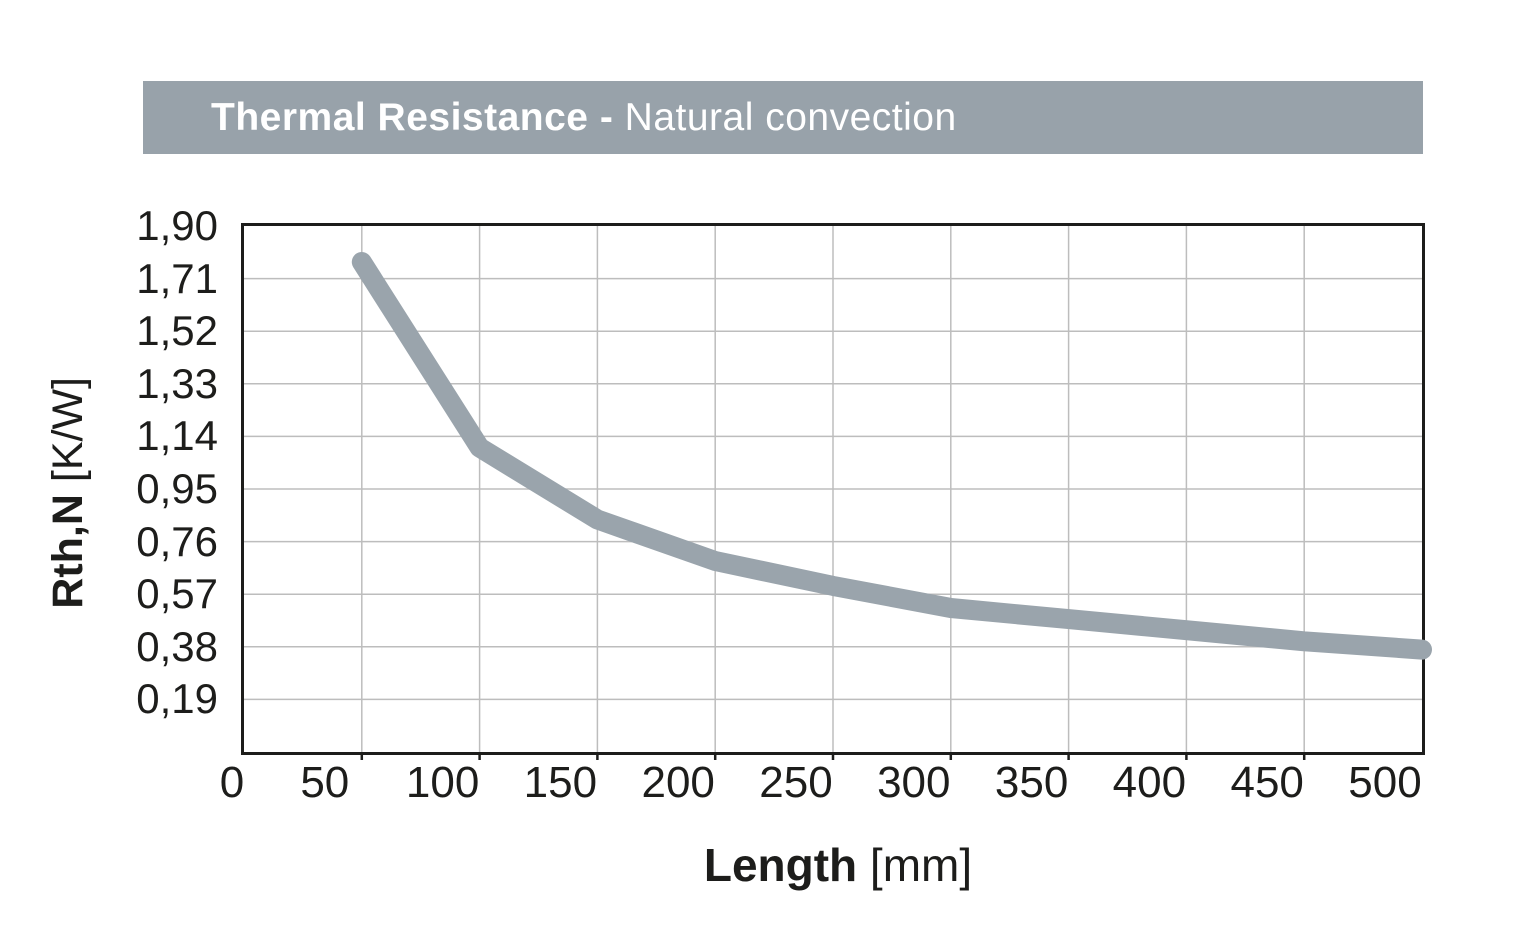 The width and height of the screenshot is (1526, 947). I want to click on y-tick-label: 0,95, so click(177, 488).